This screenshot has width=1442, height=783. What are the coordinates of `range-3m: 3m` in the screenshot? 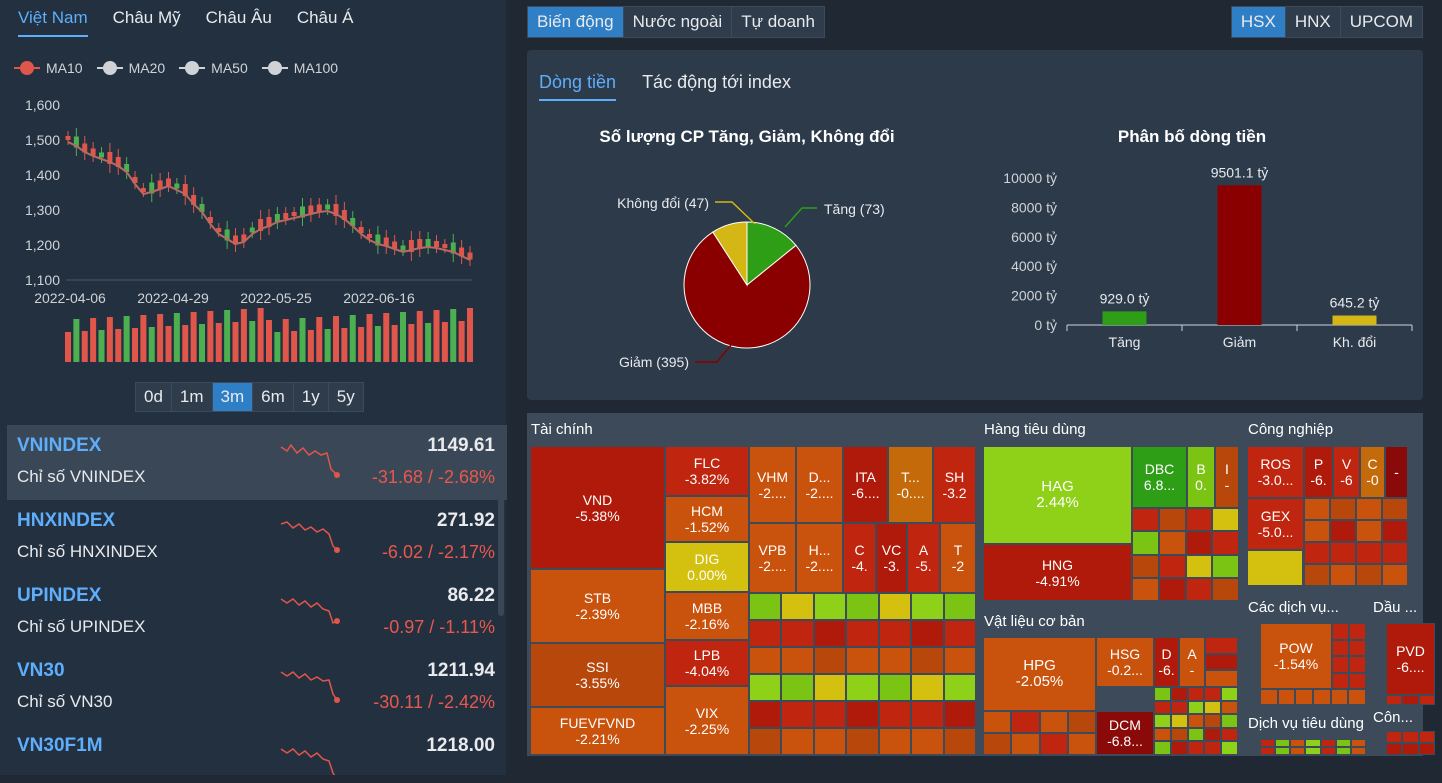 It's located at (232, 397).